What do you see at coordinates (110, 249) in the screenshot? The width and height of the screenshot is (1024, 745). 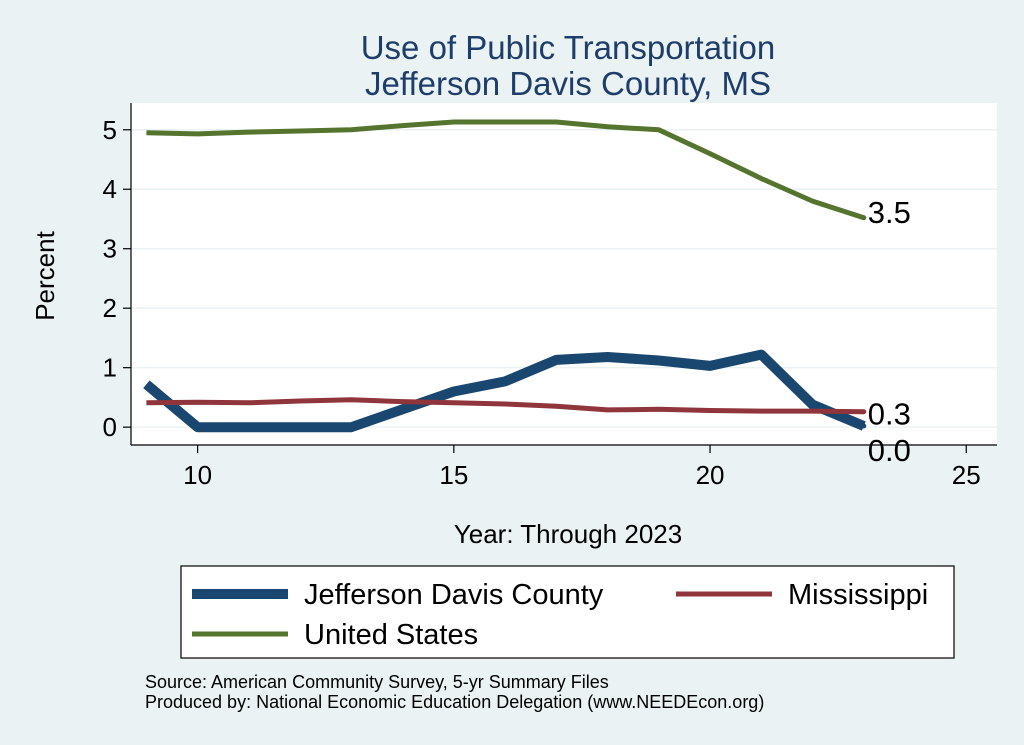 I see `y-tick-label: 3` at bounding box center [110, 249].